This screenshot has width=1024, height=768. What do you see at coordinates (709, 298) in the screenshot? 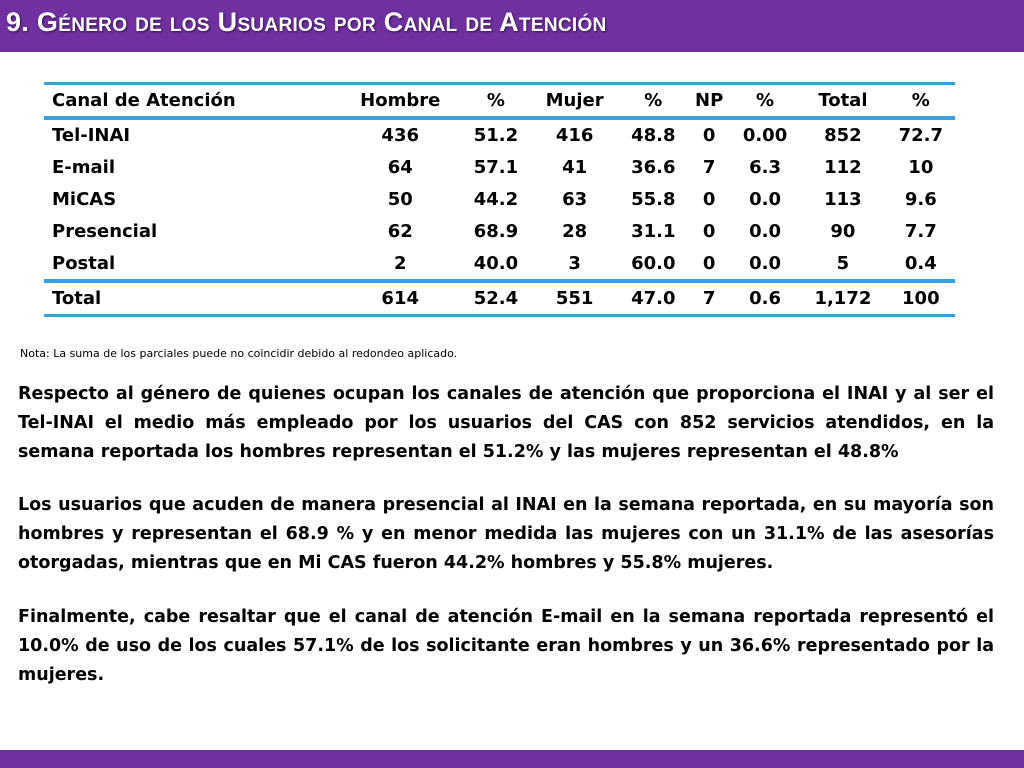
I see `total-np: 7` at bounding box center [709, 298].